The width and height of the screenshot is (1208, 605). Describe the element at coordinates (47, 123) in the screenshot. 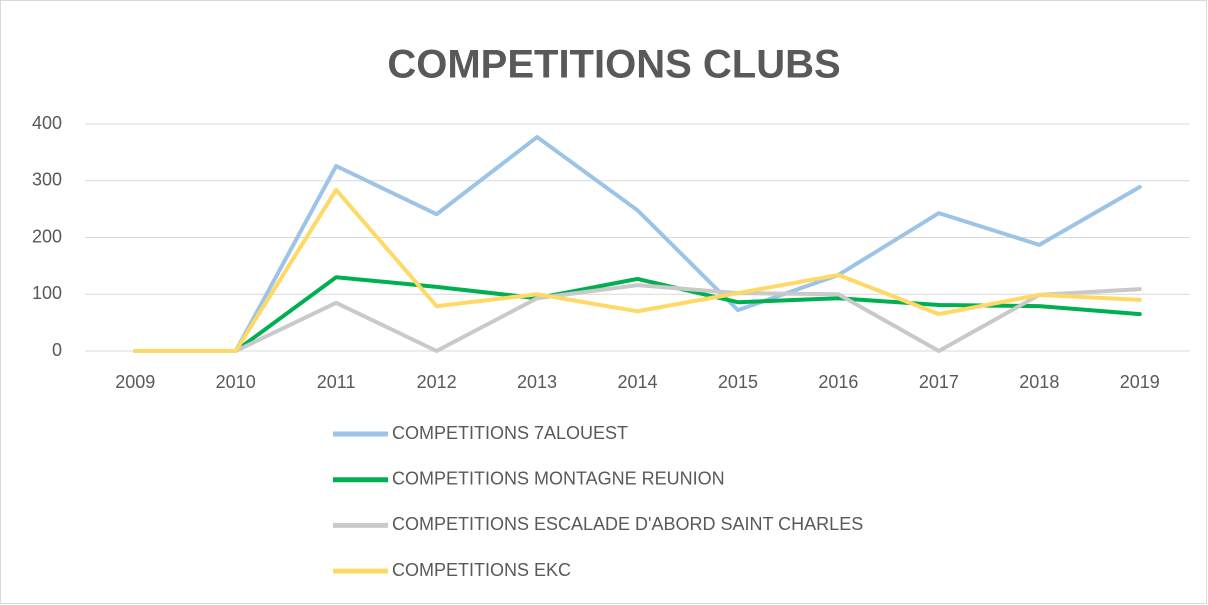

I see `y-tick-label: 400` at that location.